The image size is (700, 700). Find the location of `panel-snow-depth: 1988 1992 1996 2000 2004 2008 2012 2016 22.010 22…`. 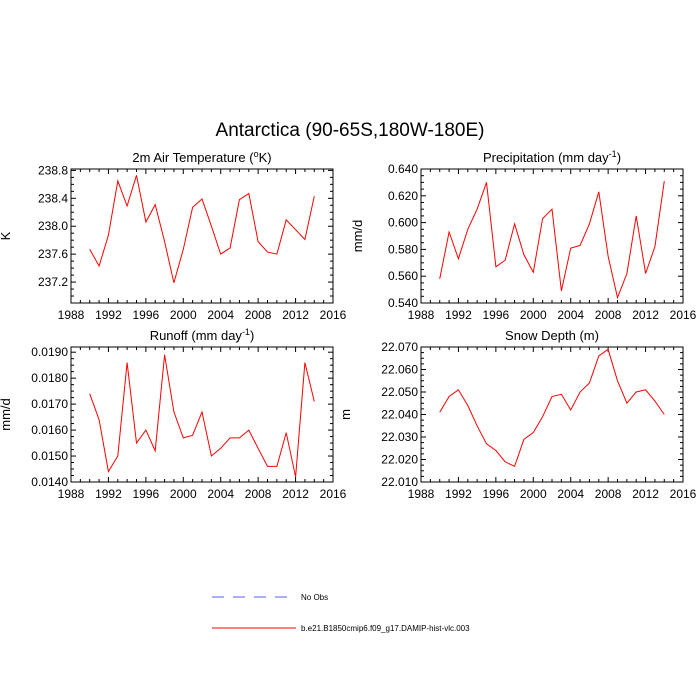

panel-snow-depth: 1988 1992 1996 2000 2004 2008 2012 2016 22.010 22… is located at coordinates (517, 414).